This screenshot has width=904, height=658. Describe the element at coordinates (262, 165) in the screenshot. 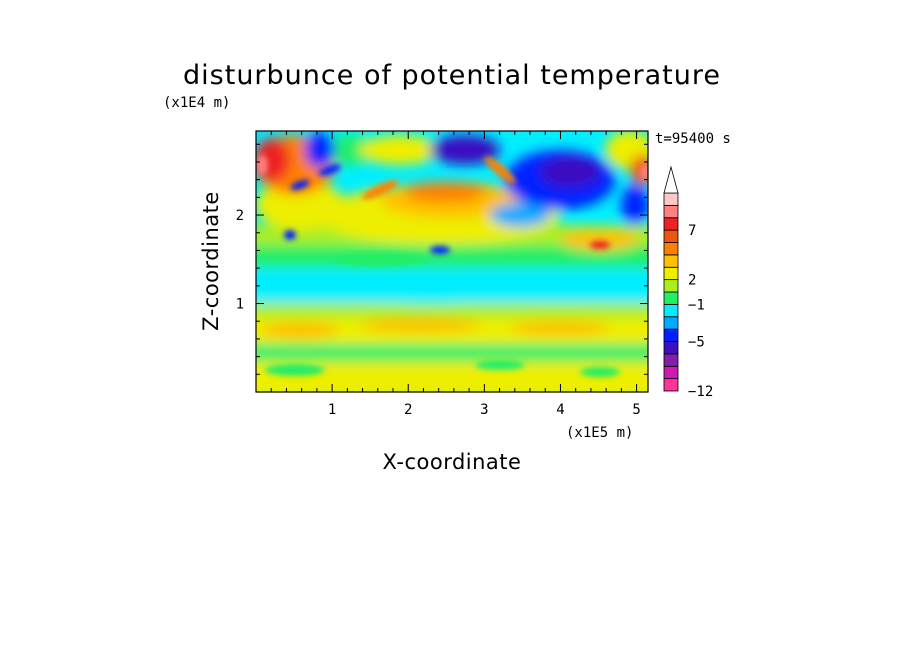

I see `field-pink-left` at that location.